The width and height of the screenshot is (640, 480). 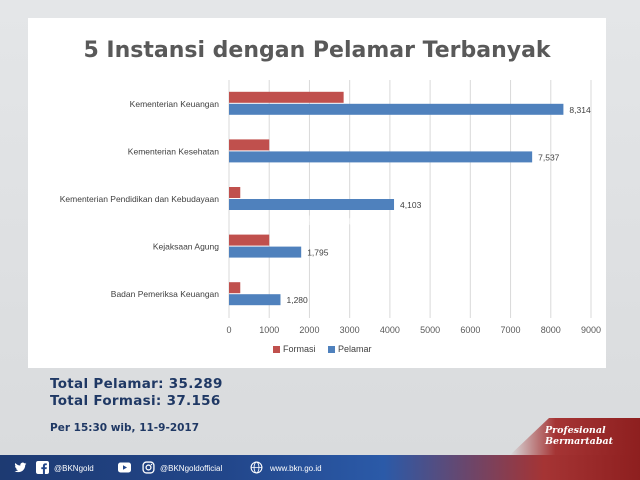 What do you see at coordinates (320, 220) in the screenshot?
I see `watermark-text: @BKNgold` at bounding box center [320, 220].